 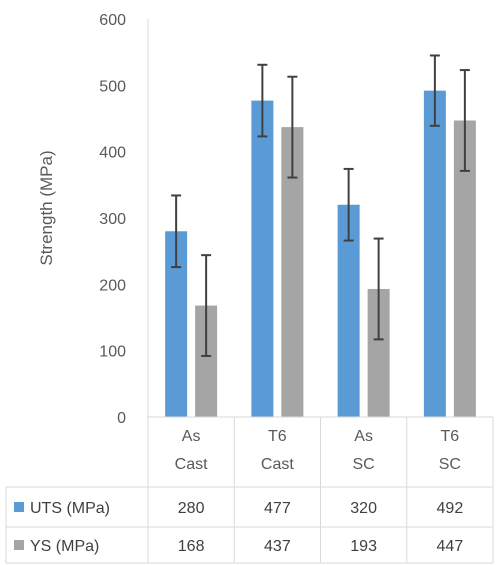 What do you see at coordinates (363, 508) in the screenshot?
I see `table-cell-value: 320` at bounding box center [363, 508].